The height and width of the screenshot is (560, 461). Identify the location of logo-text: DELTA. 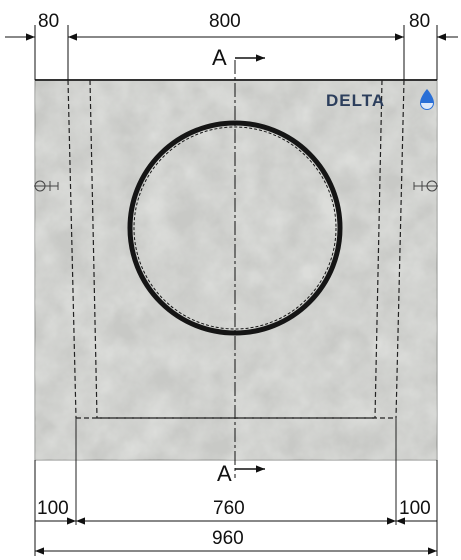
(355, 100).